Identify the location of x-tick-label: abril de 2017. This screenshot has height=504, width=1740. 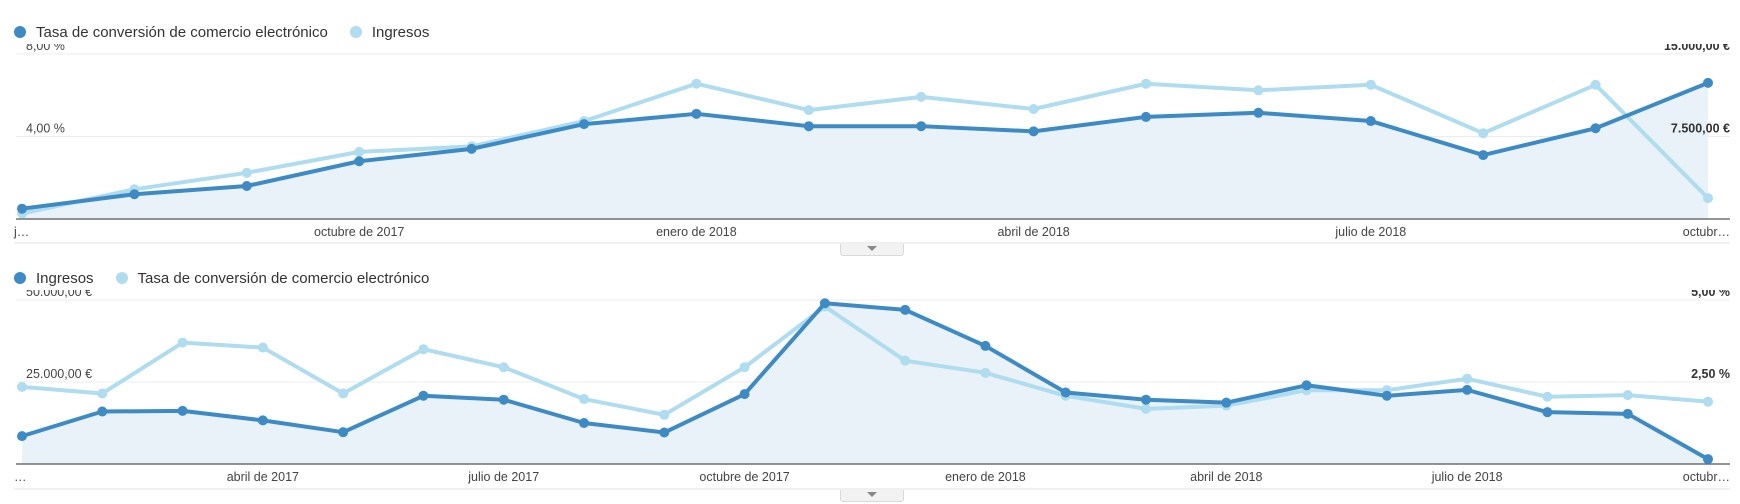
(263, 477).